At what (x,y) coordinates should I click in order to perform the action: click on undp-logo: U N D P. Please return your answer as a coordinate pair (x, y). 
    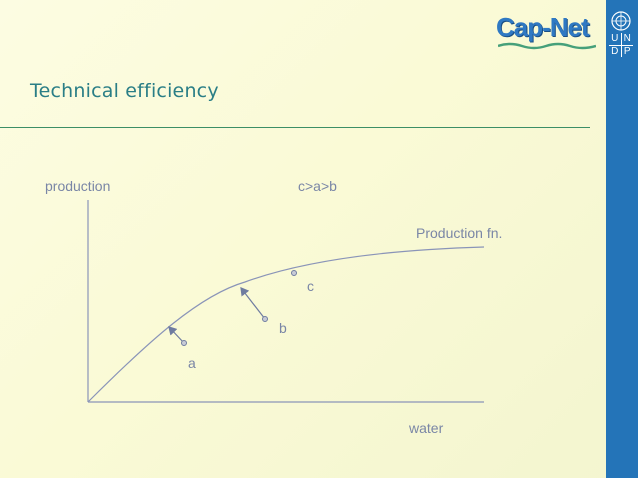
    Looking at the image, I should click on (621, 45).